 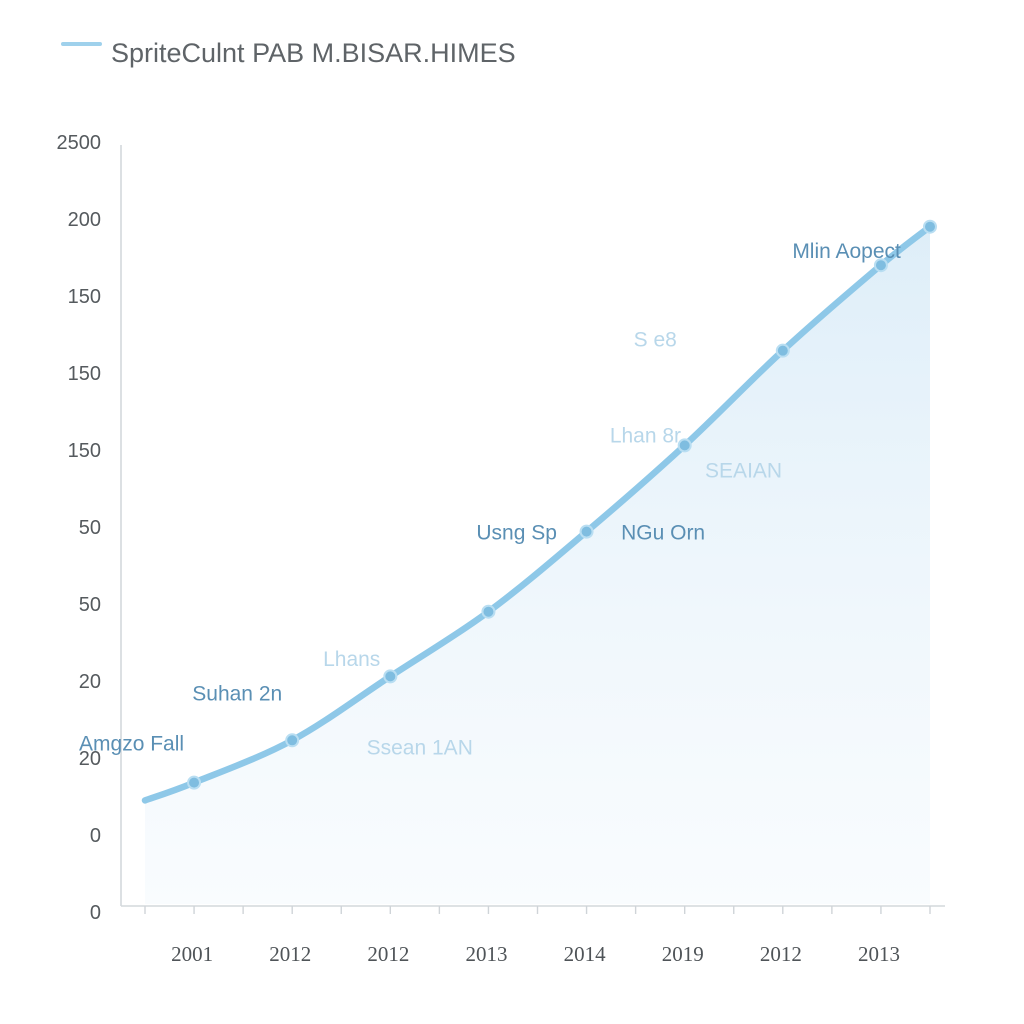 I want to click on annotation-label: S e8, so click(x=655, y=339).